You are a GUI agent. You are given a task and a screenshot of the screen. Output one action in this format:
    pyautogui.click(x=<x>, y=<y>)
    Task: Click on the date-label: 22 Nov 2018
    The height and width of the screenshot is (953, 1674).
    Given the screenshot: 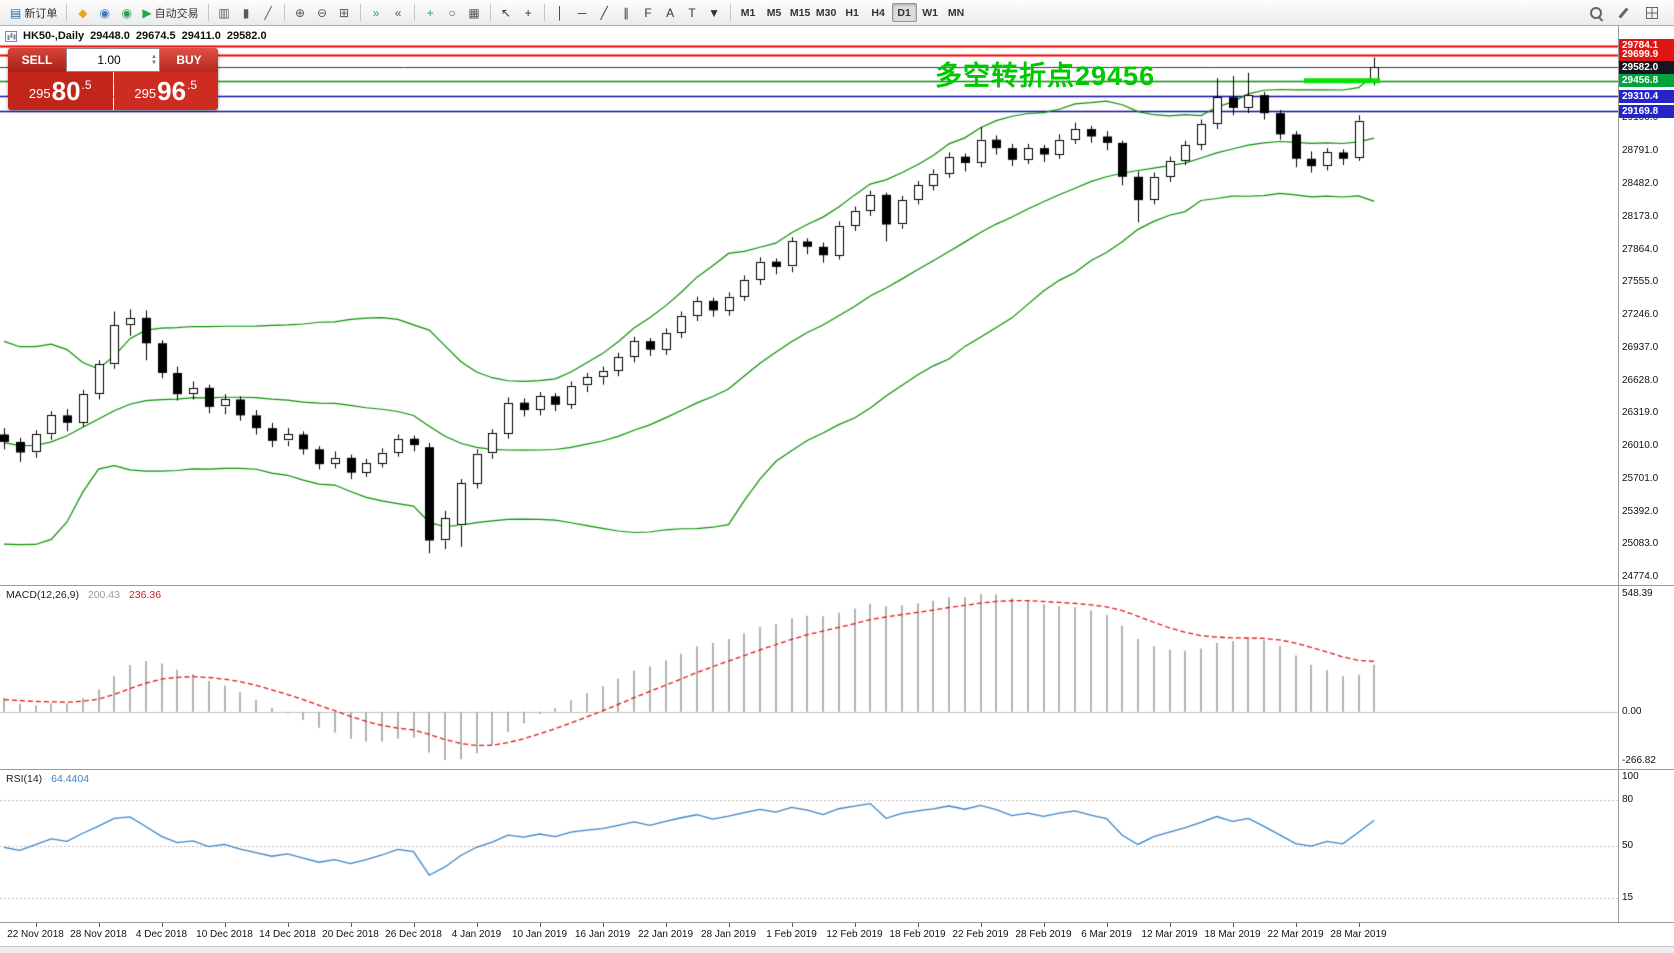 What is the action you would take?
    pyautogui.click(x=35, y=934)
    